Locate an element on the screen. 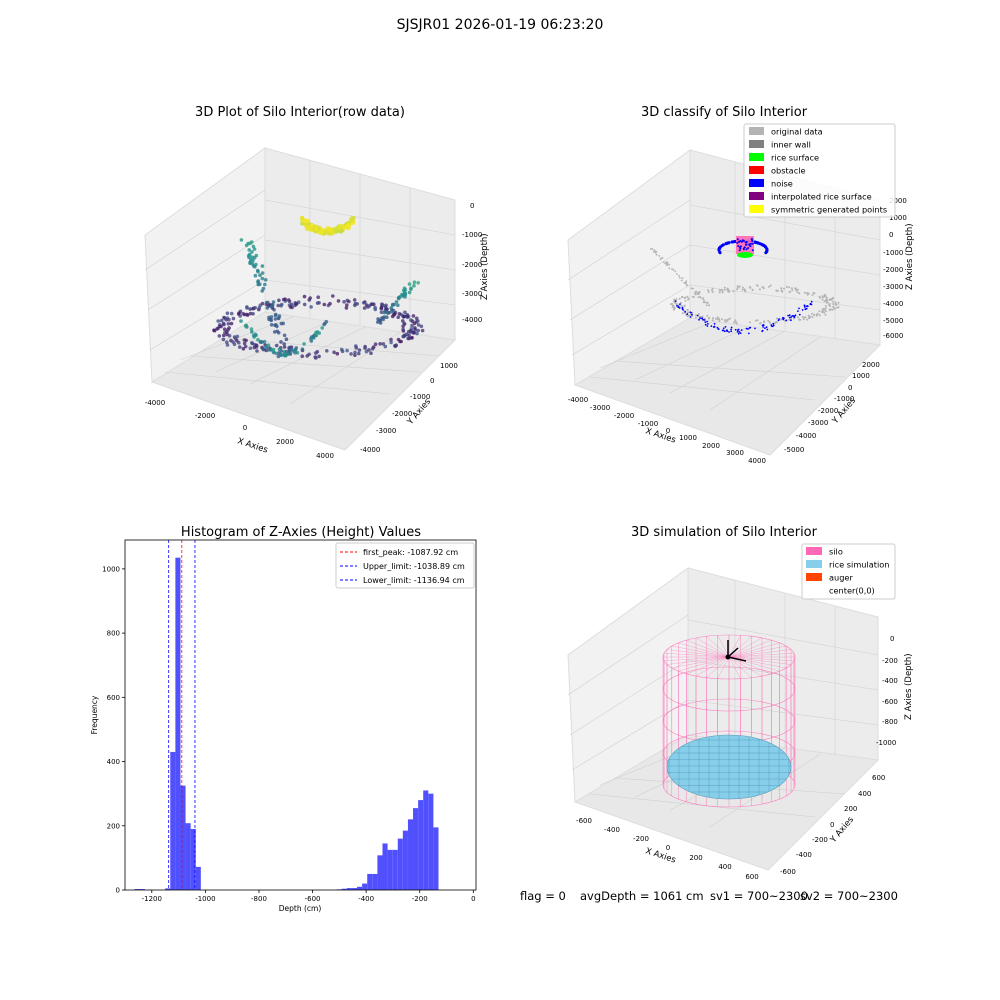 This screenshot has height=1000, width=1000. x-tick: 200 is located at coordinates (695, 858).